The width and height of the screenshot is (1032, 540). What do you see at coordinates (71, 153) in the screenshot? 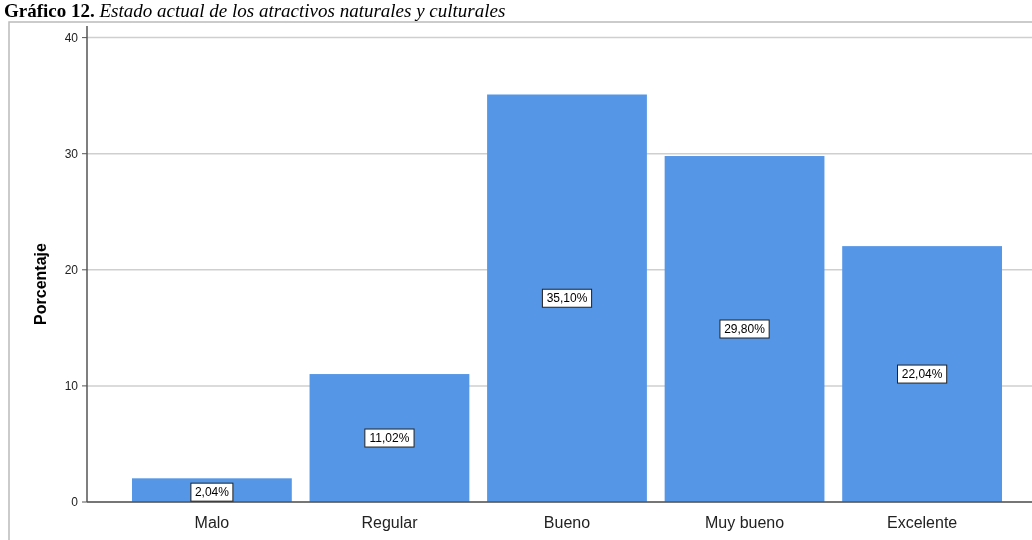
I see `y-tick-label: 30` at bounding box center [71, 153].